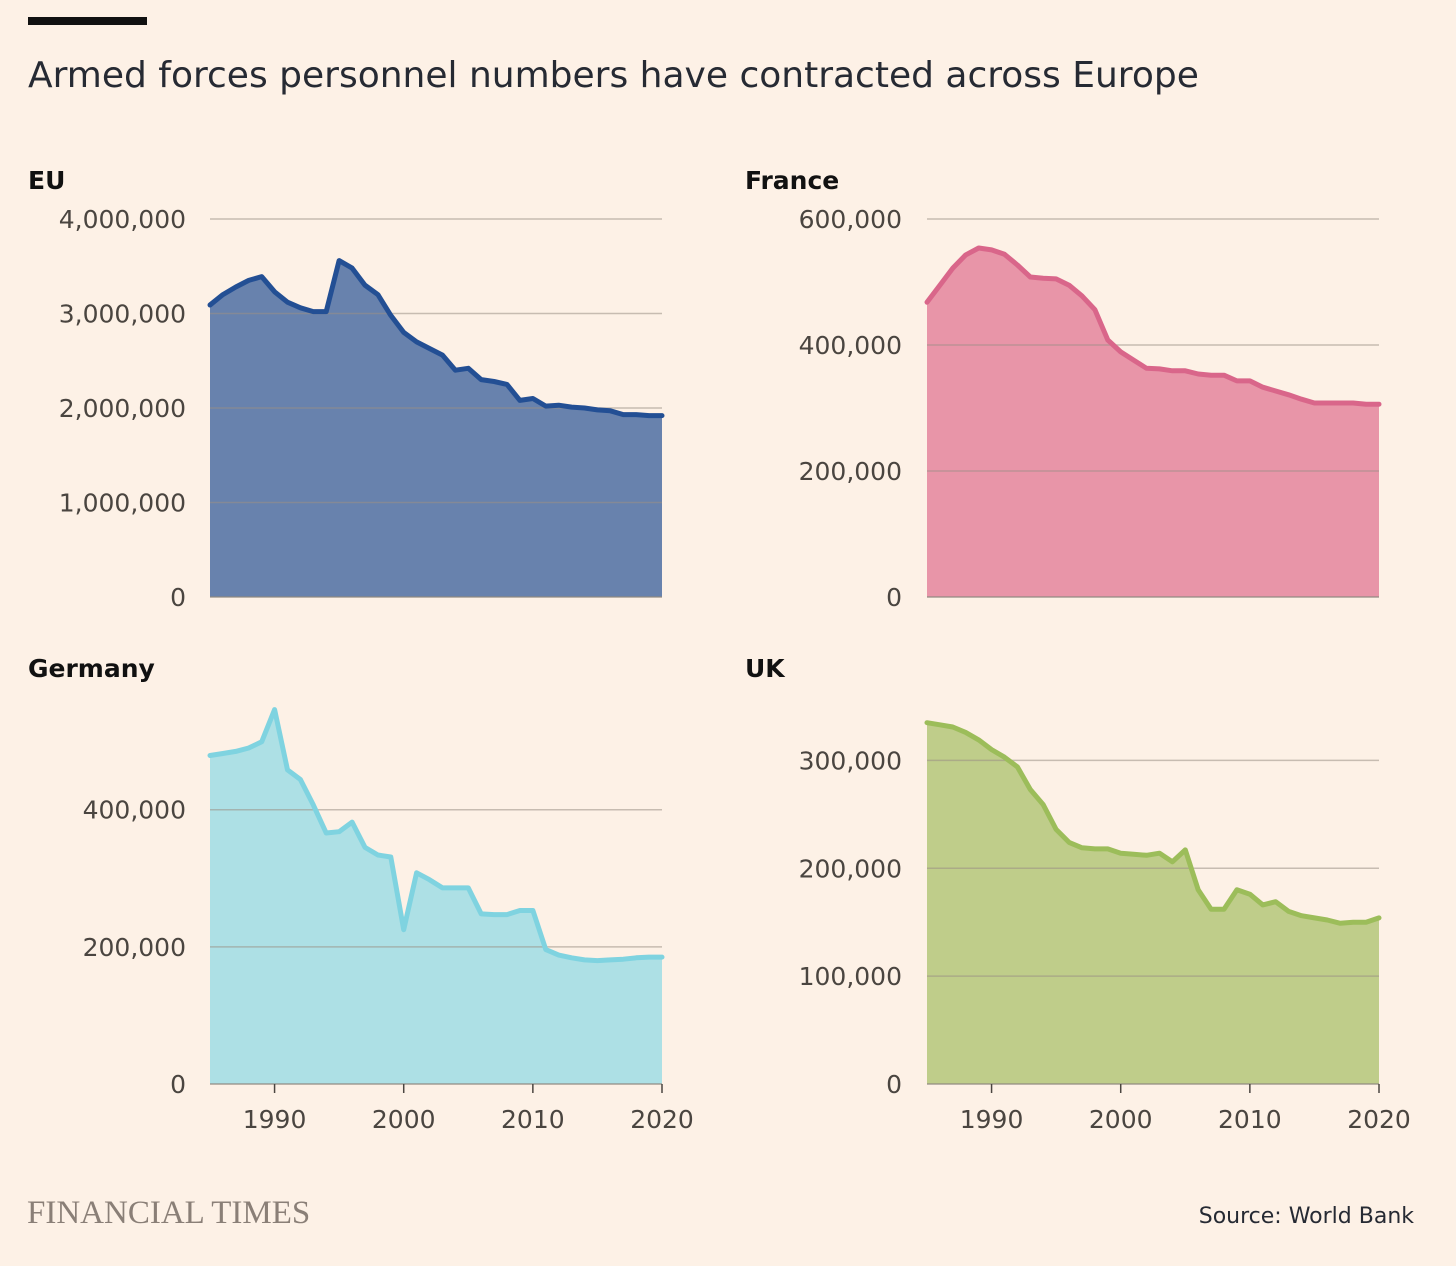  I want to click on source-note: Source: World Bank, so click(1307, 1216).